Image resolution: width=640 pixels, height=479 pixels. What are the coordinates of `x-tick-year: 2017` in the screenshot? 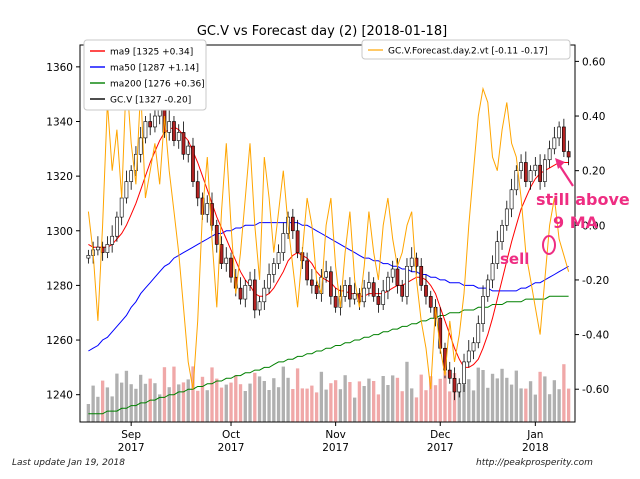 It's located at (131, 448).